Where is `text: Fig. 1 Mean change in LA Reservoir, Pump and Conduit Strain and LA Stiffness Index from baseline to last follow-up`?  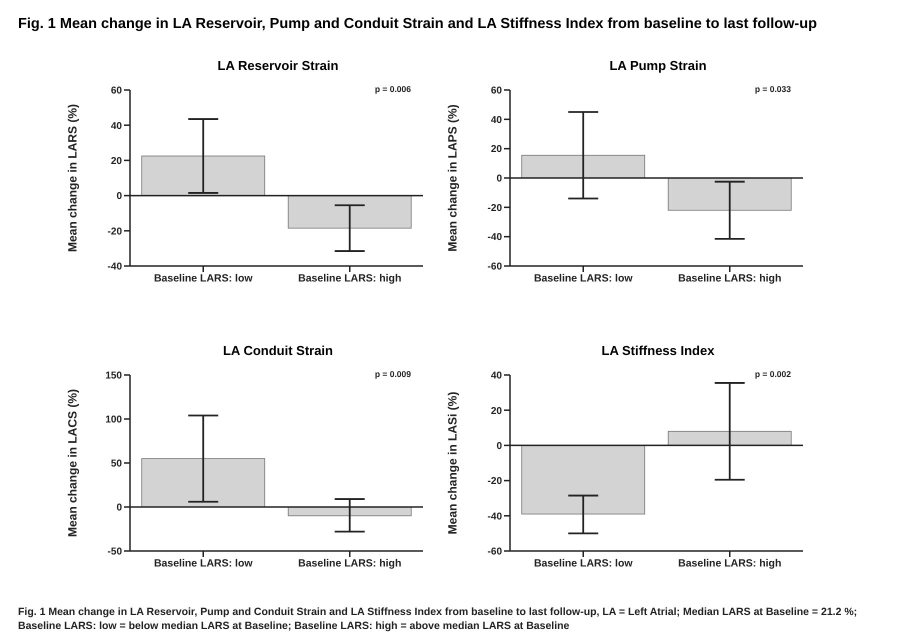
text: Fig. 1 Mean change in LA Reservoir, Pump and Conduit Strain and LA Stiffness Index from baseline to last follow-up is located at coordinates (418, 24).